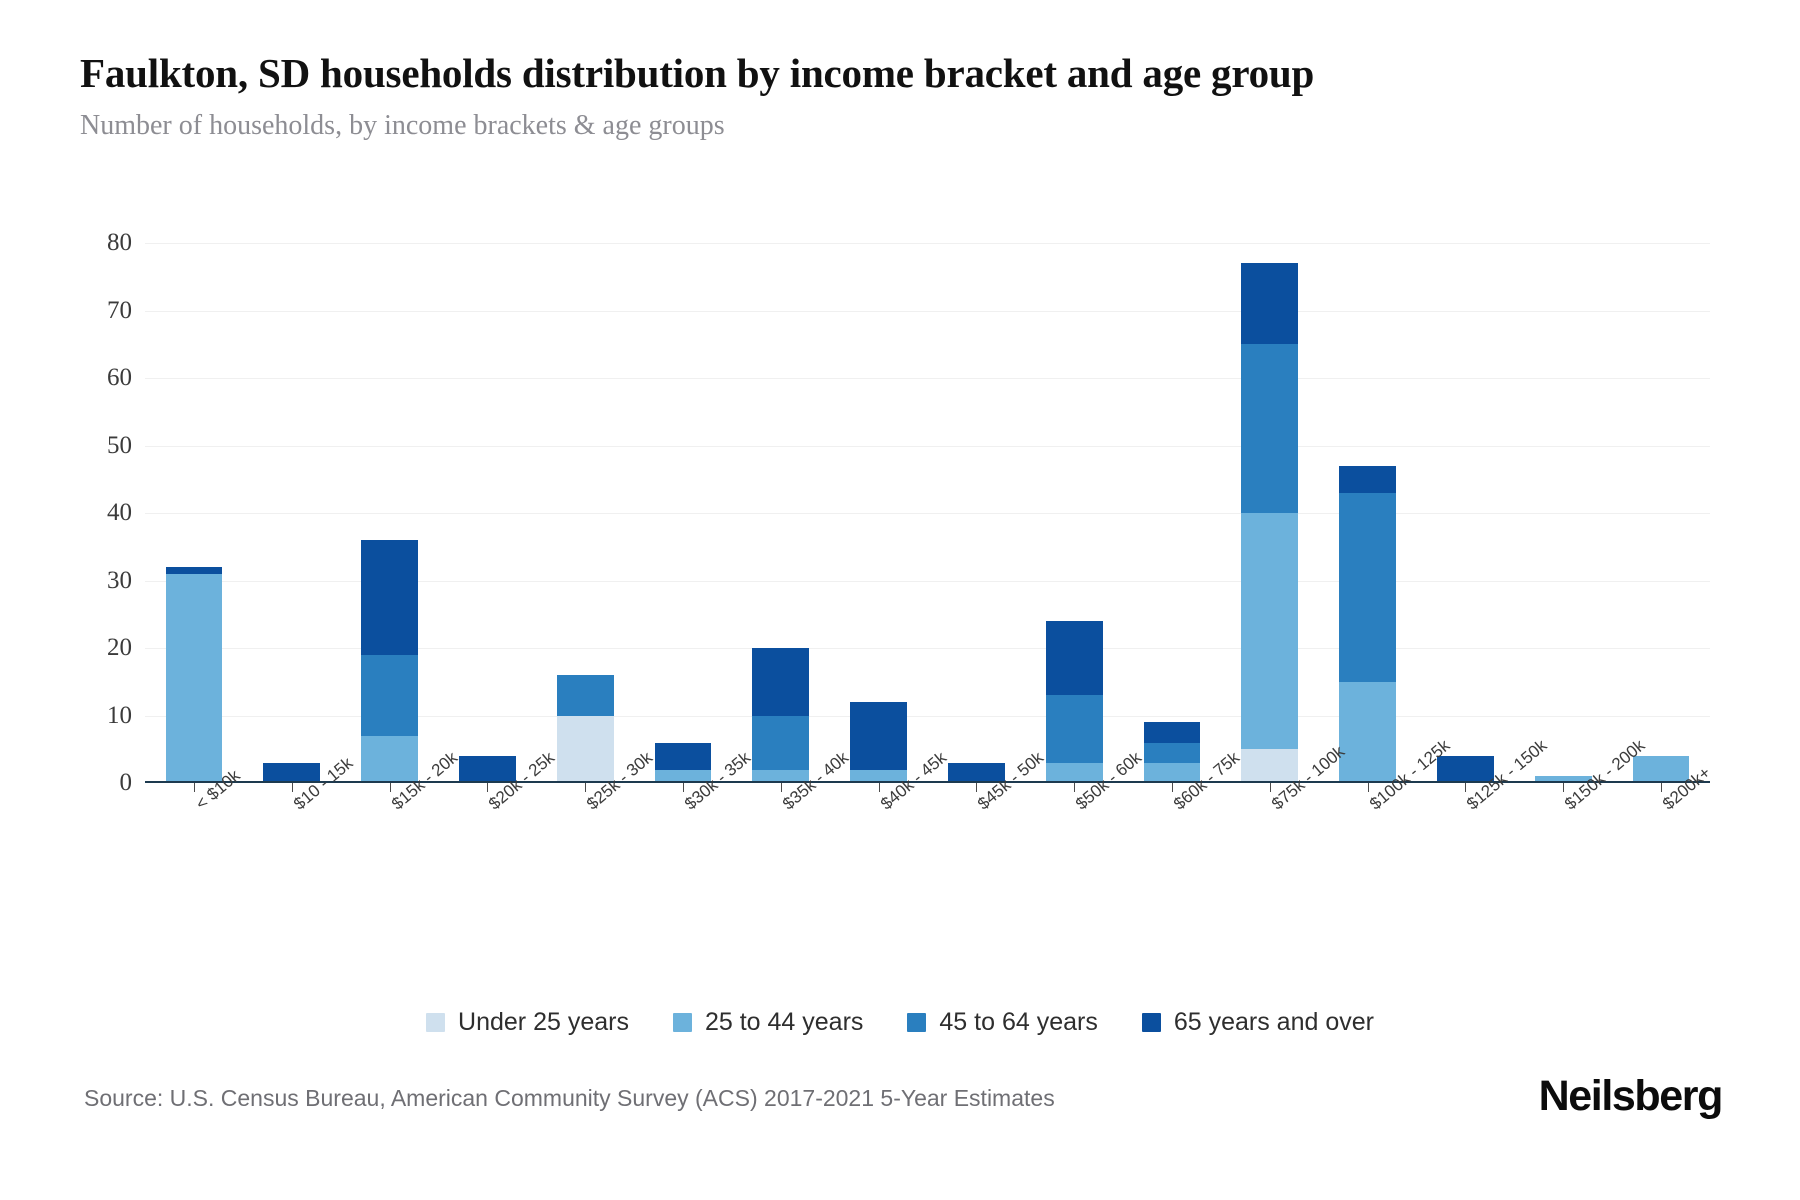 The image size is (1800, 1200). I want to click on brand-logo: Neilsberg, so click(1631, 1096).